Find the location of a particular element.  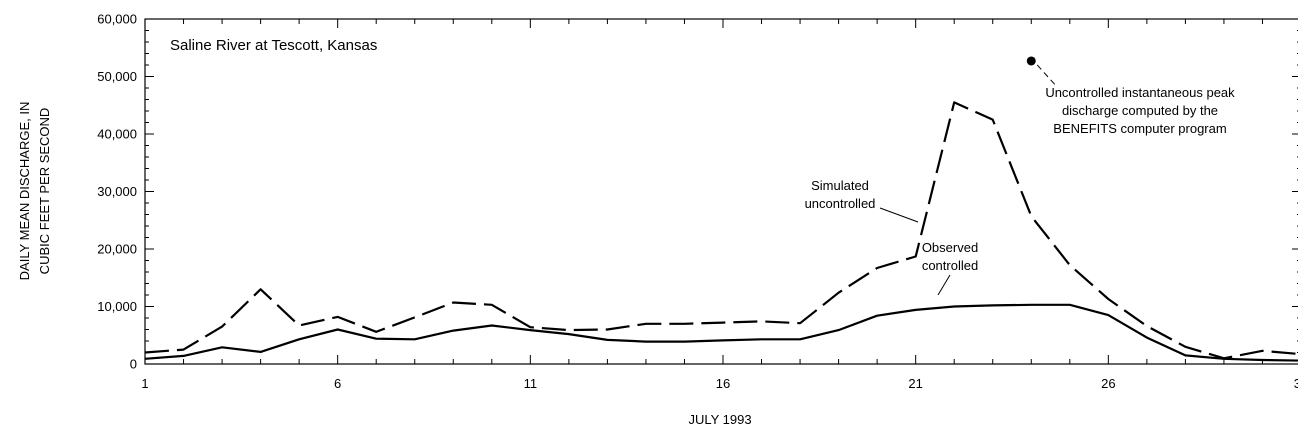

y-tick-label: 10,000 is located at coordinates (117, 306).